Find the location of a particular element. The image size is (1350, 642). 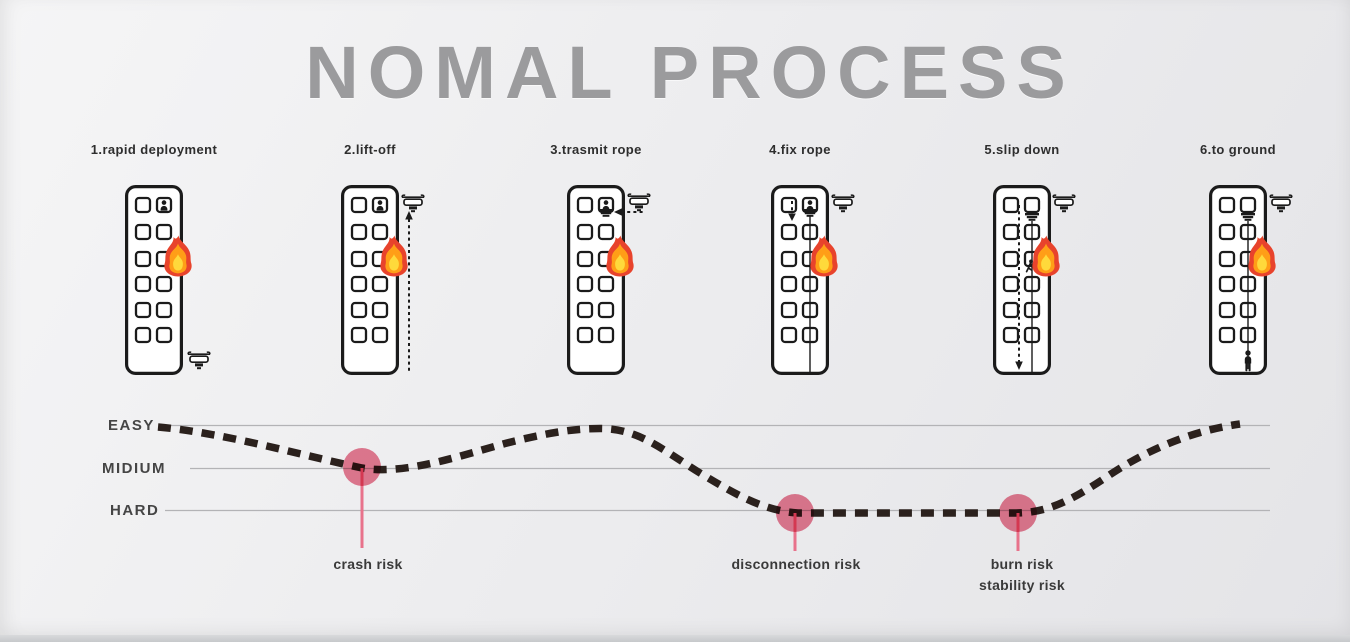

stage-rapid-deployment: 1.rapid deployment is located at coordinates (154, 270).